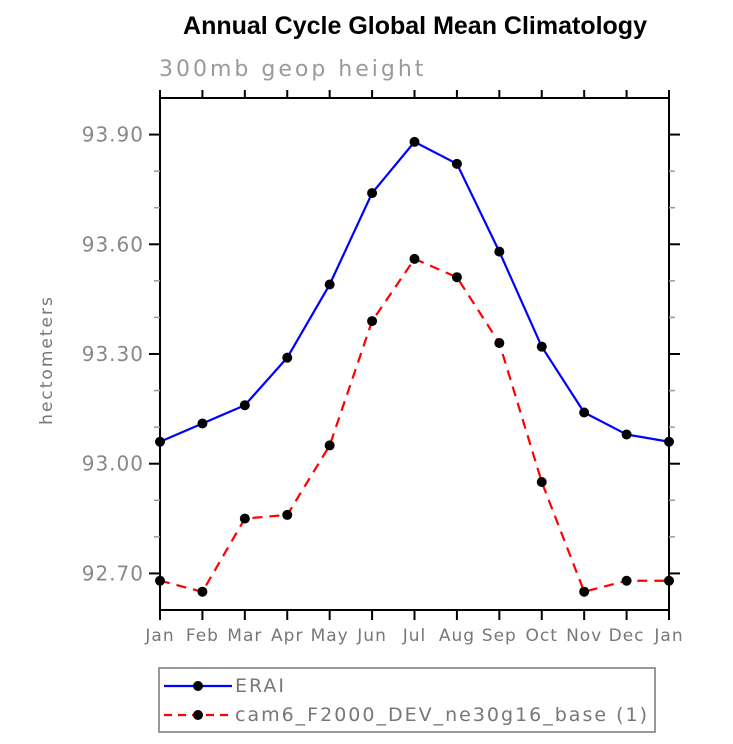  What do you see at coordinates (407, 685) in the screenshot?
I see `legend-item-erai: ERAI` at bounding box center [407, 685].